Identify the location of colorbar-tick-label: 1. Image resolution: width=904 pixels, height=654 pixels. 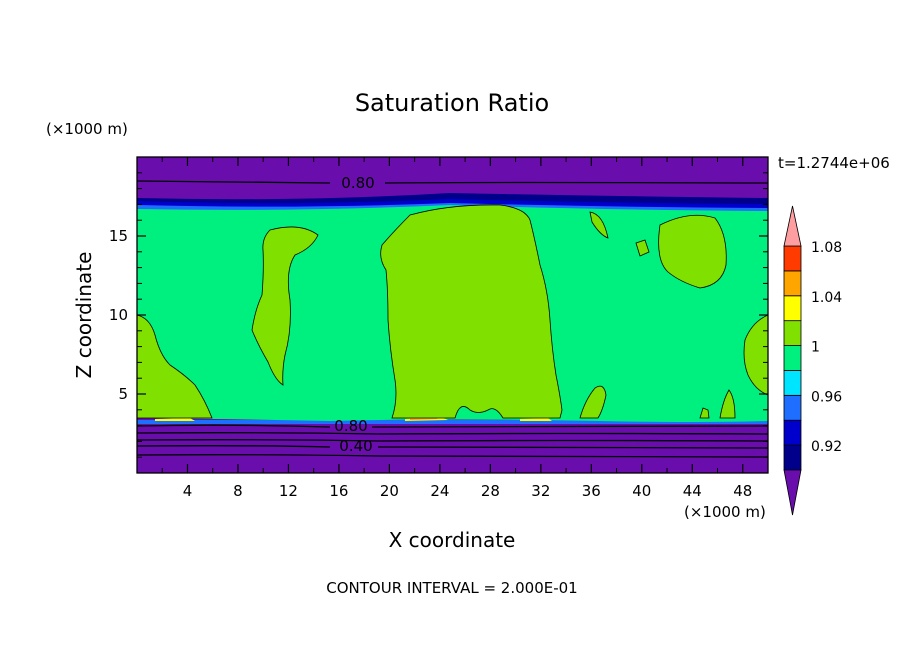
(815, 348).